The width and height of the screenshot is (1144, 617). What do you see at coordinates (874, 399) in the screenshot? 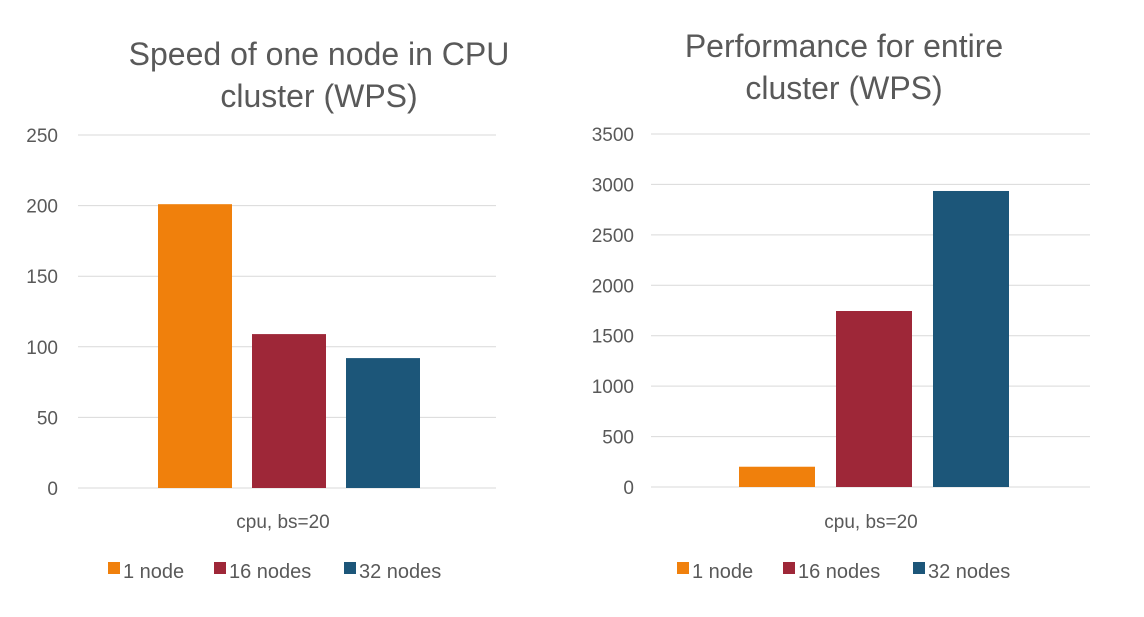
I see `chart2-bar-16-nodes` at bounding box center [874, 399].